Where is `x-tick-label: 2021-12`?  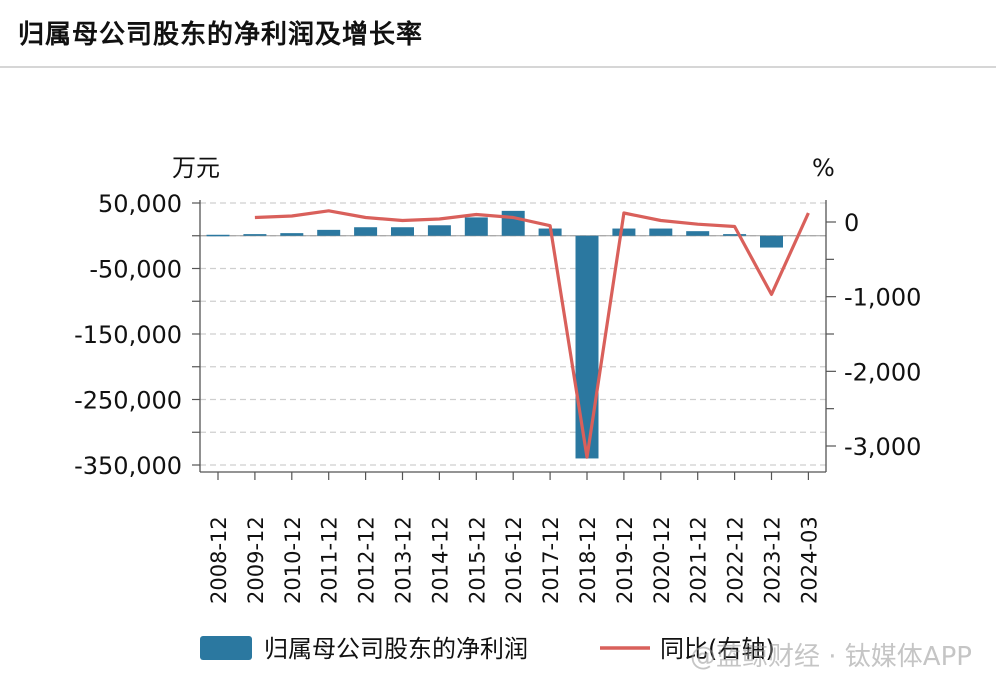 x-tick-label: 2021-12 is located at coordinates (699, 560).